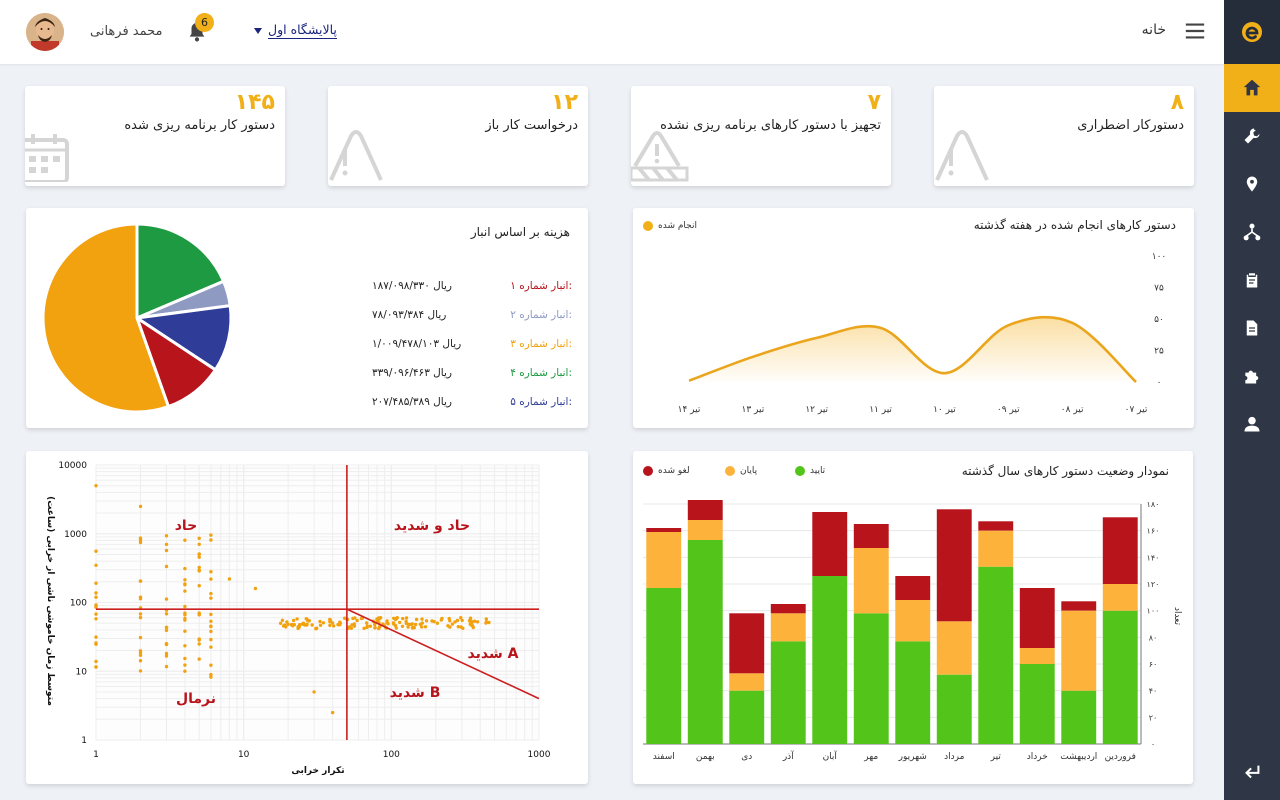 This screenshot has width=1280, height=800. Describe the element at coordinates (1195, 33) in the screenshot. I see `hamburger-menu-icon` at that location.